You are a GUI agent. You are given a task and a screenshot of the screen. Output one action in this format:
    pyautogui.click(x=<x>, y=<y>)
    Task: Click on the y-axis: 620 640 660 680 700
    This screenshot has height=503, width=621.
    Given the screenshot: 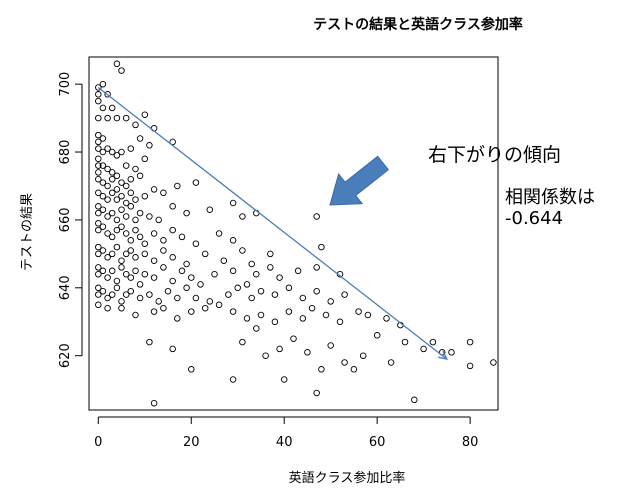 What is the action you would take?
    pyautogui.click(x=70, y=220)
    